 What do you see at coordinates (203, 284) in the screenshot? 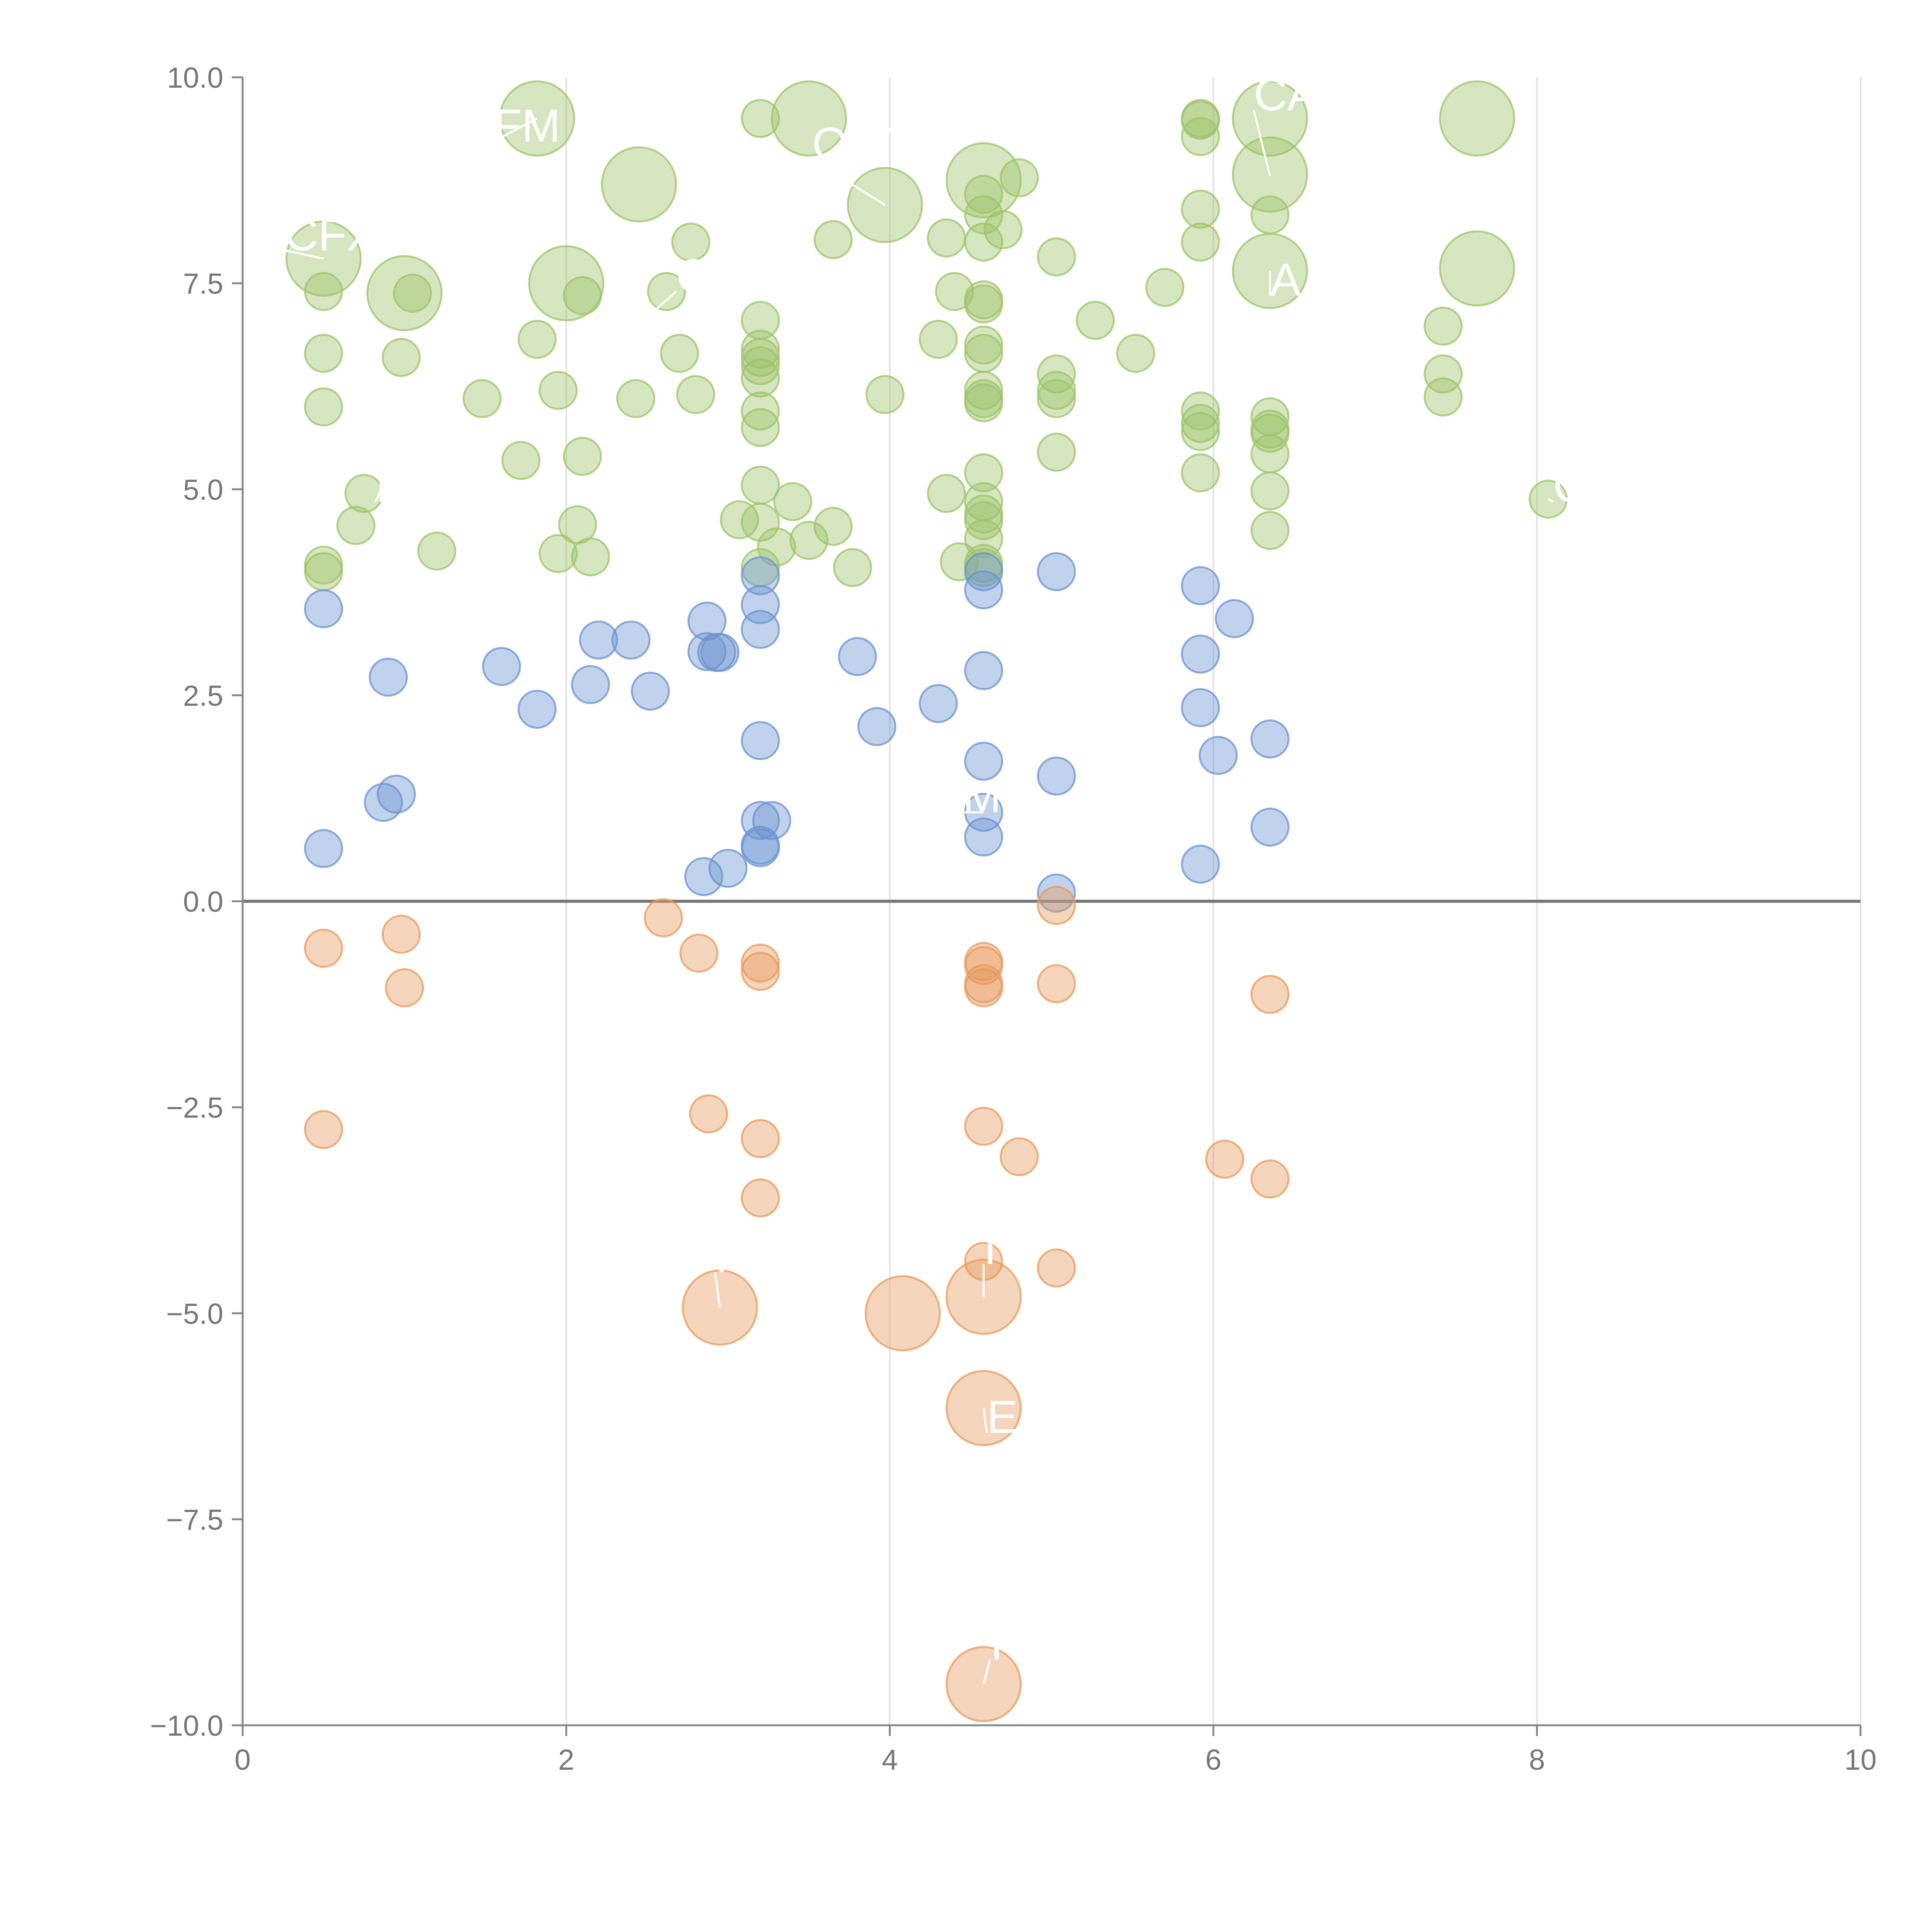
I see `y-tick-label: 7.5` at bounding box center [203, 284].